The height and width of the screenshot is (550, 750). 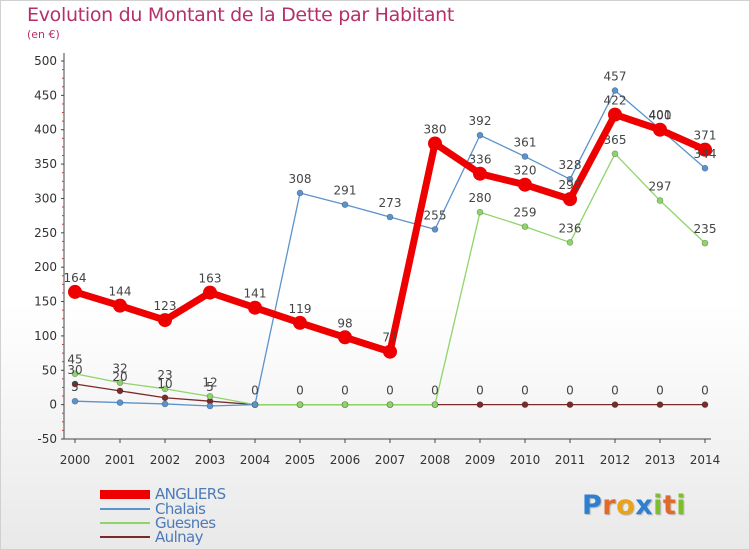 I want to click on data-label-chalais: 392, so click(x=480, y=121).